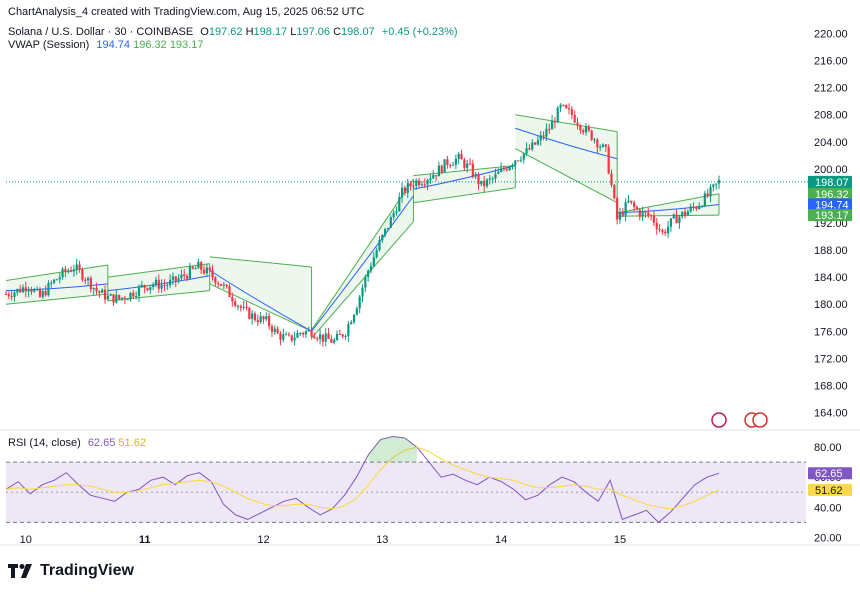 The image size is (860, 592). I want to click on rsi-value: 62.65, so click(101, 443).